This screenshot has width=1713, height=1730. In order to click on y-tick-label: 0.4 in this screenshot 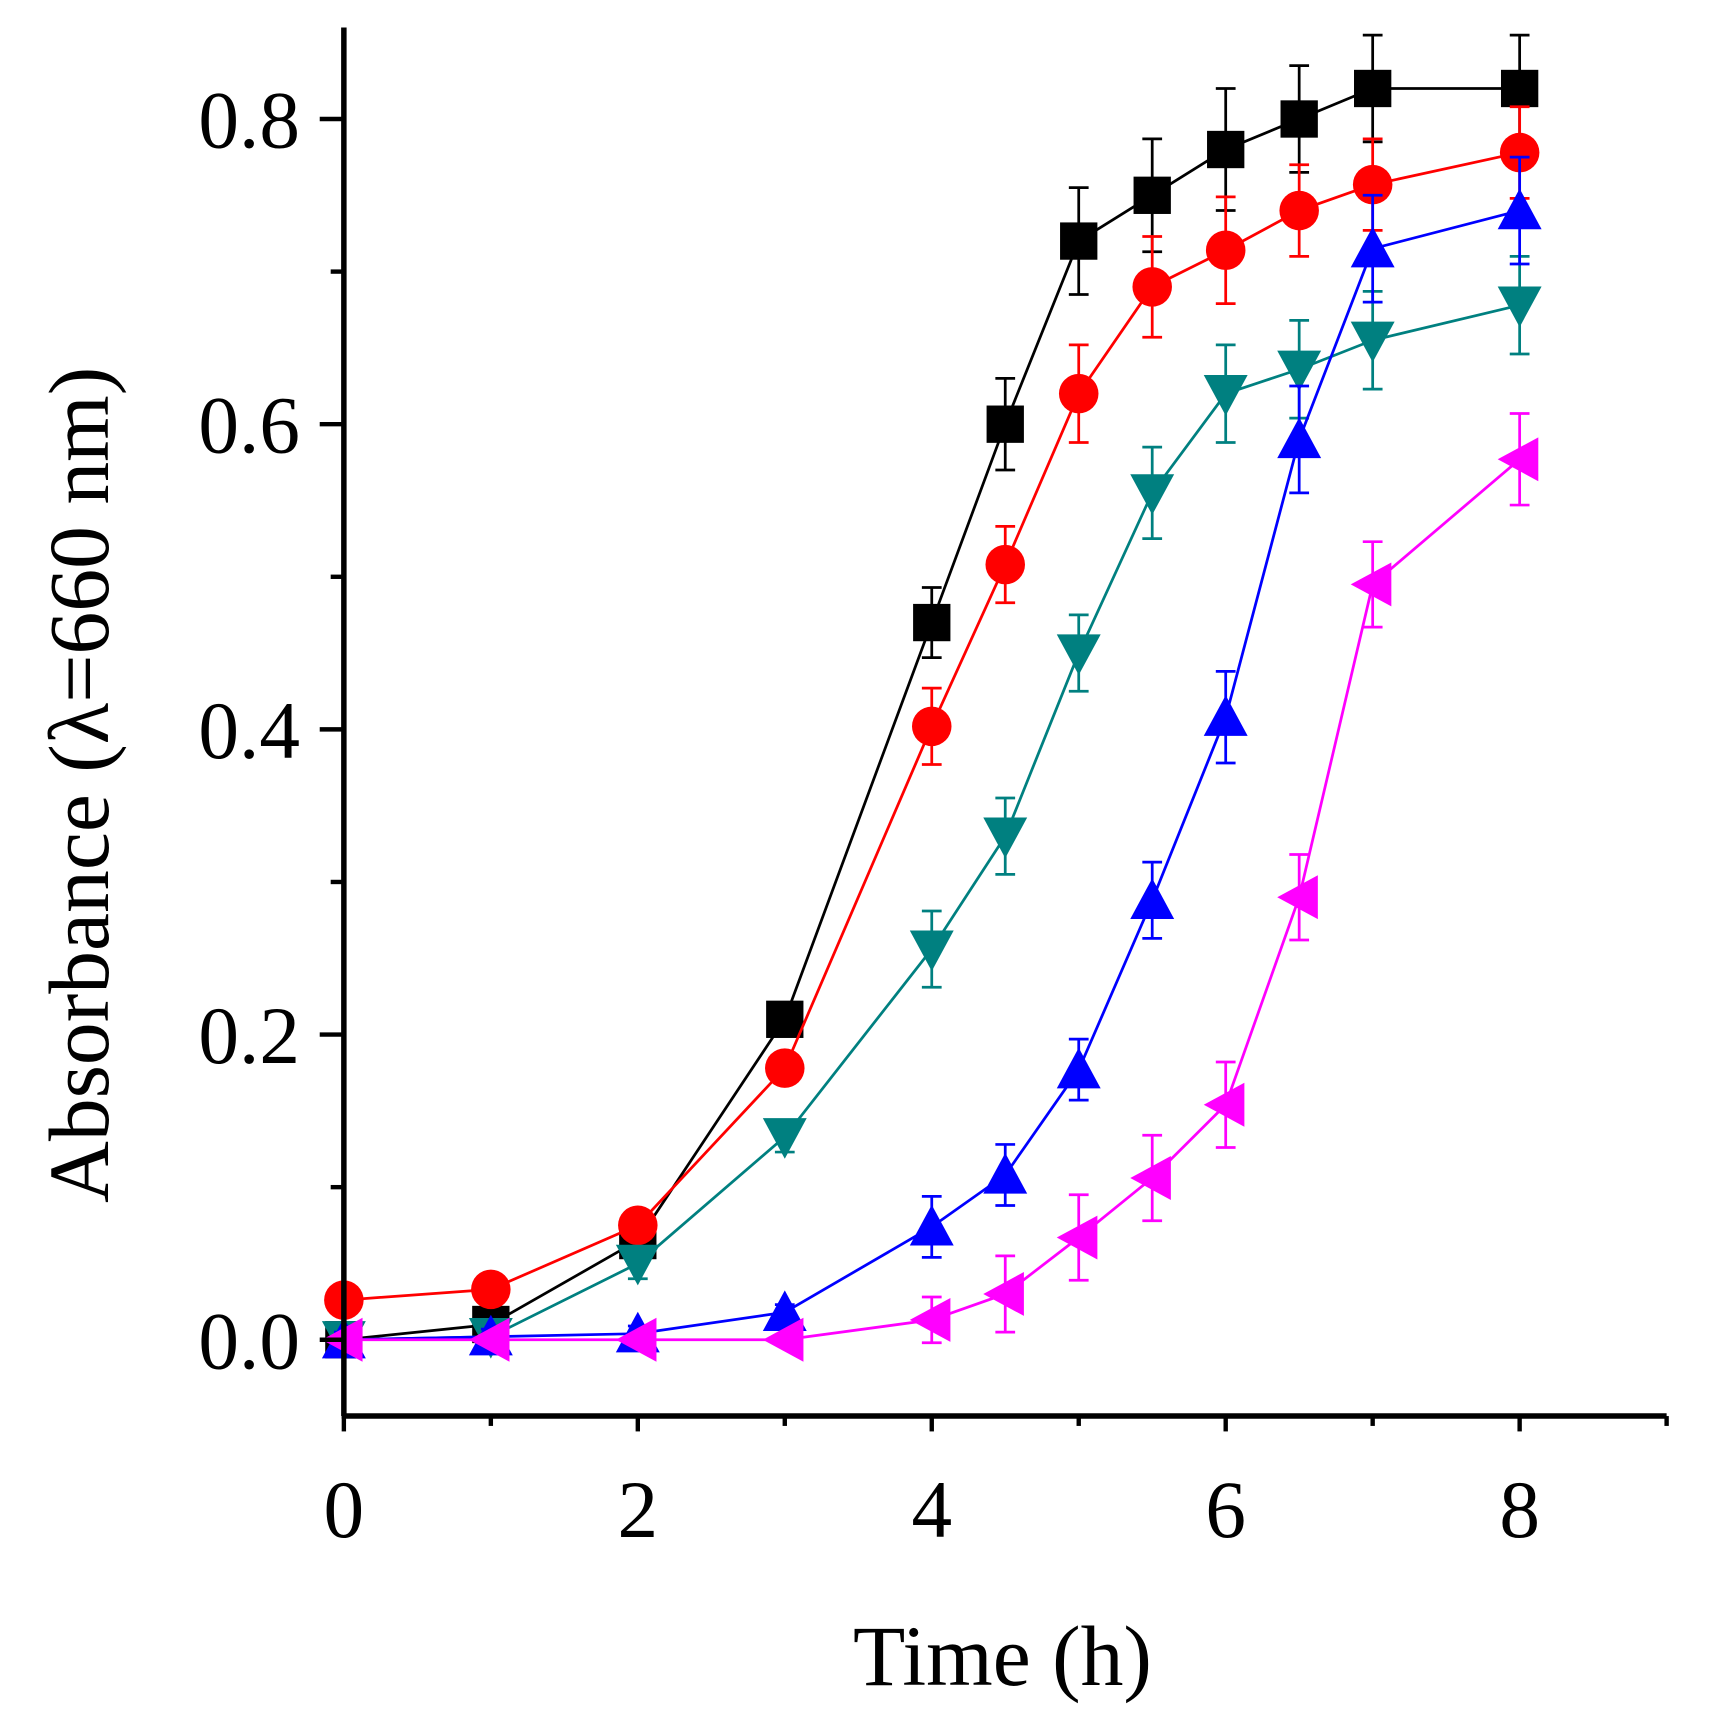, I will do `click(249, 731)`.